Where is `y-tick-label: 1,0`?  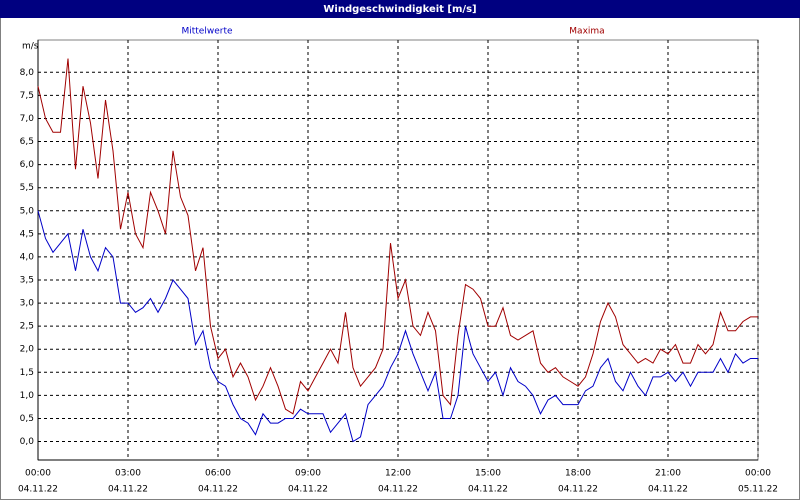 y-tick-label: 1,0 is located at coordinates (27, 396).